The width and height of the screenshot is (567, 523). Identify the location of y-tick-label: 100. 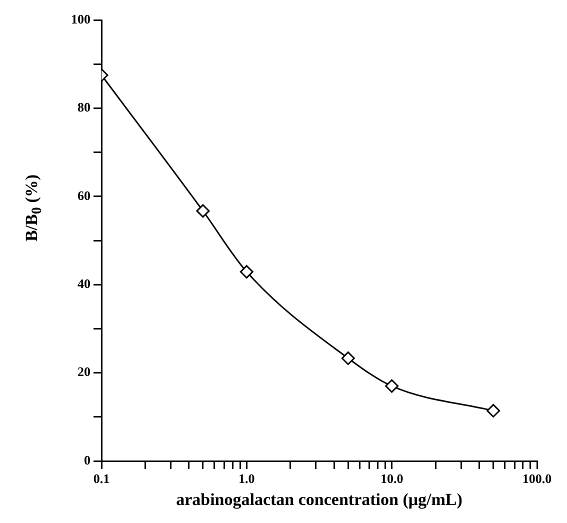
(80, 18).